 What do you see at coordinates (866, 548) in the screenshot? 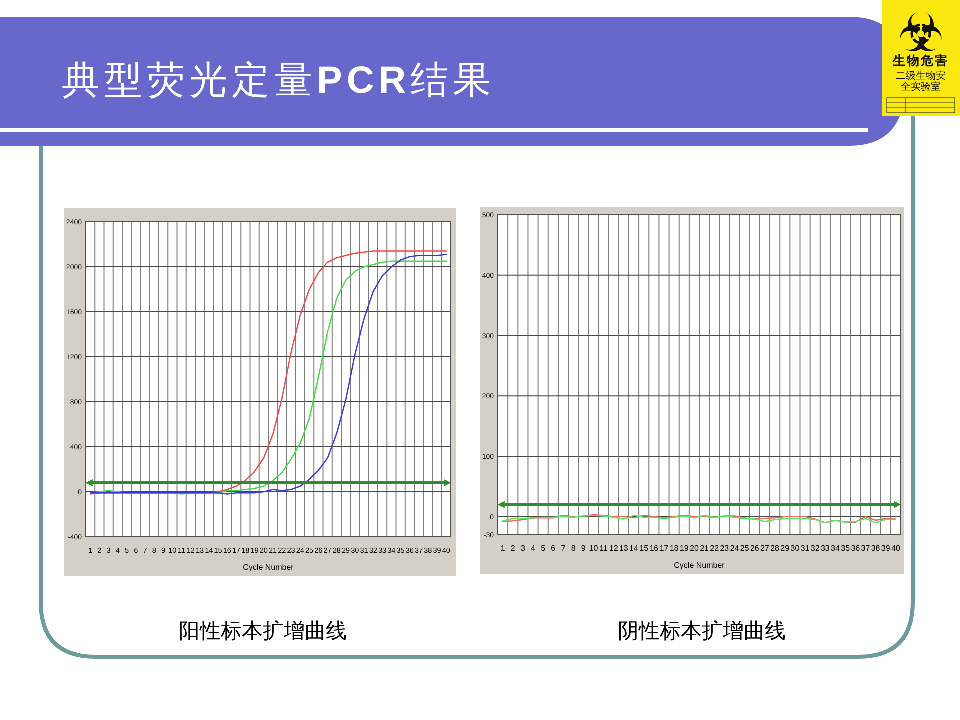
I see `x-tick-label: 37` at bounding box center [866, 548].